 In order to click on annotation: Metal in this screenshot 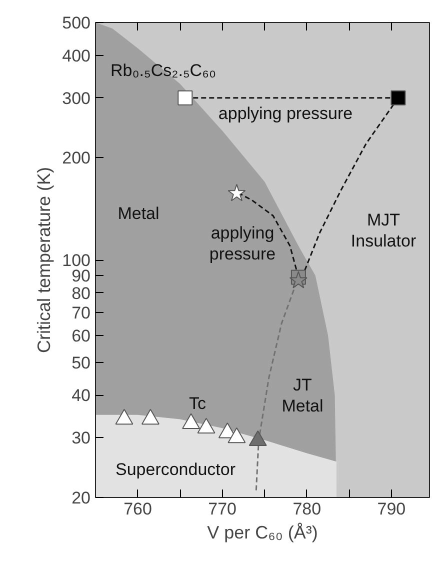, I will do `click(139, 213)`.